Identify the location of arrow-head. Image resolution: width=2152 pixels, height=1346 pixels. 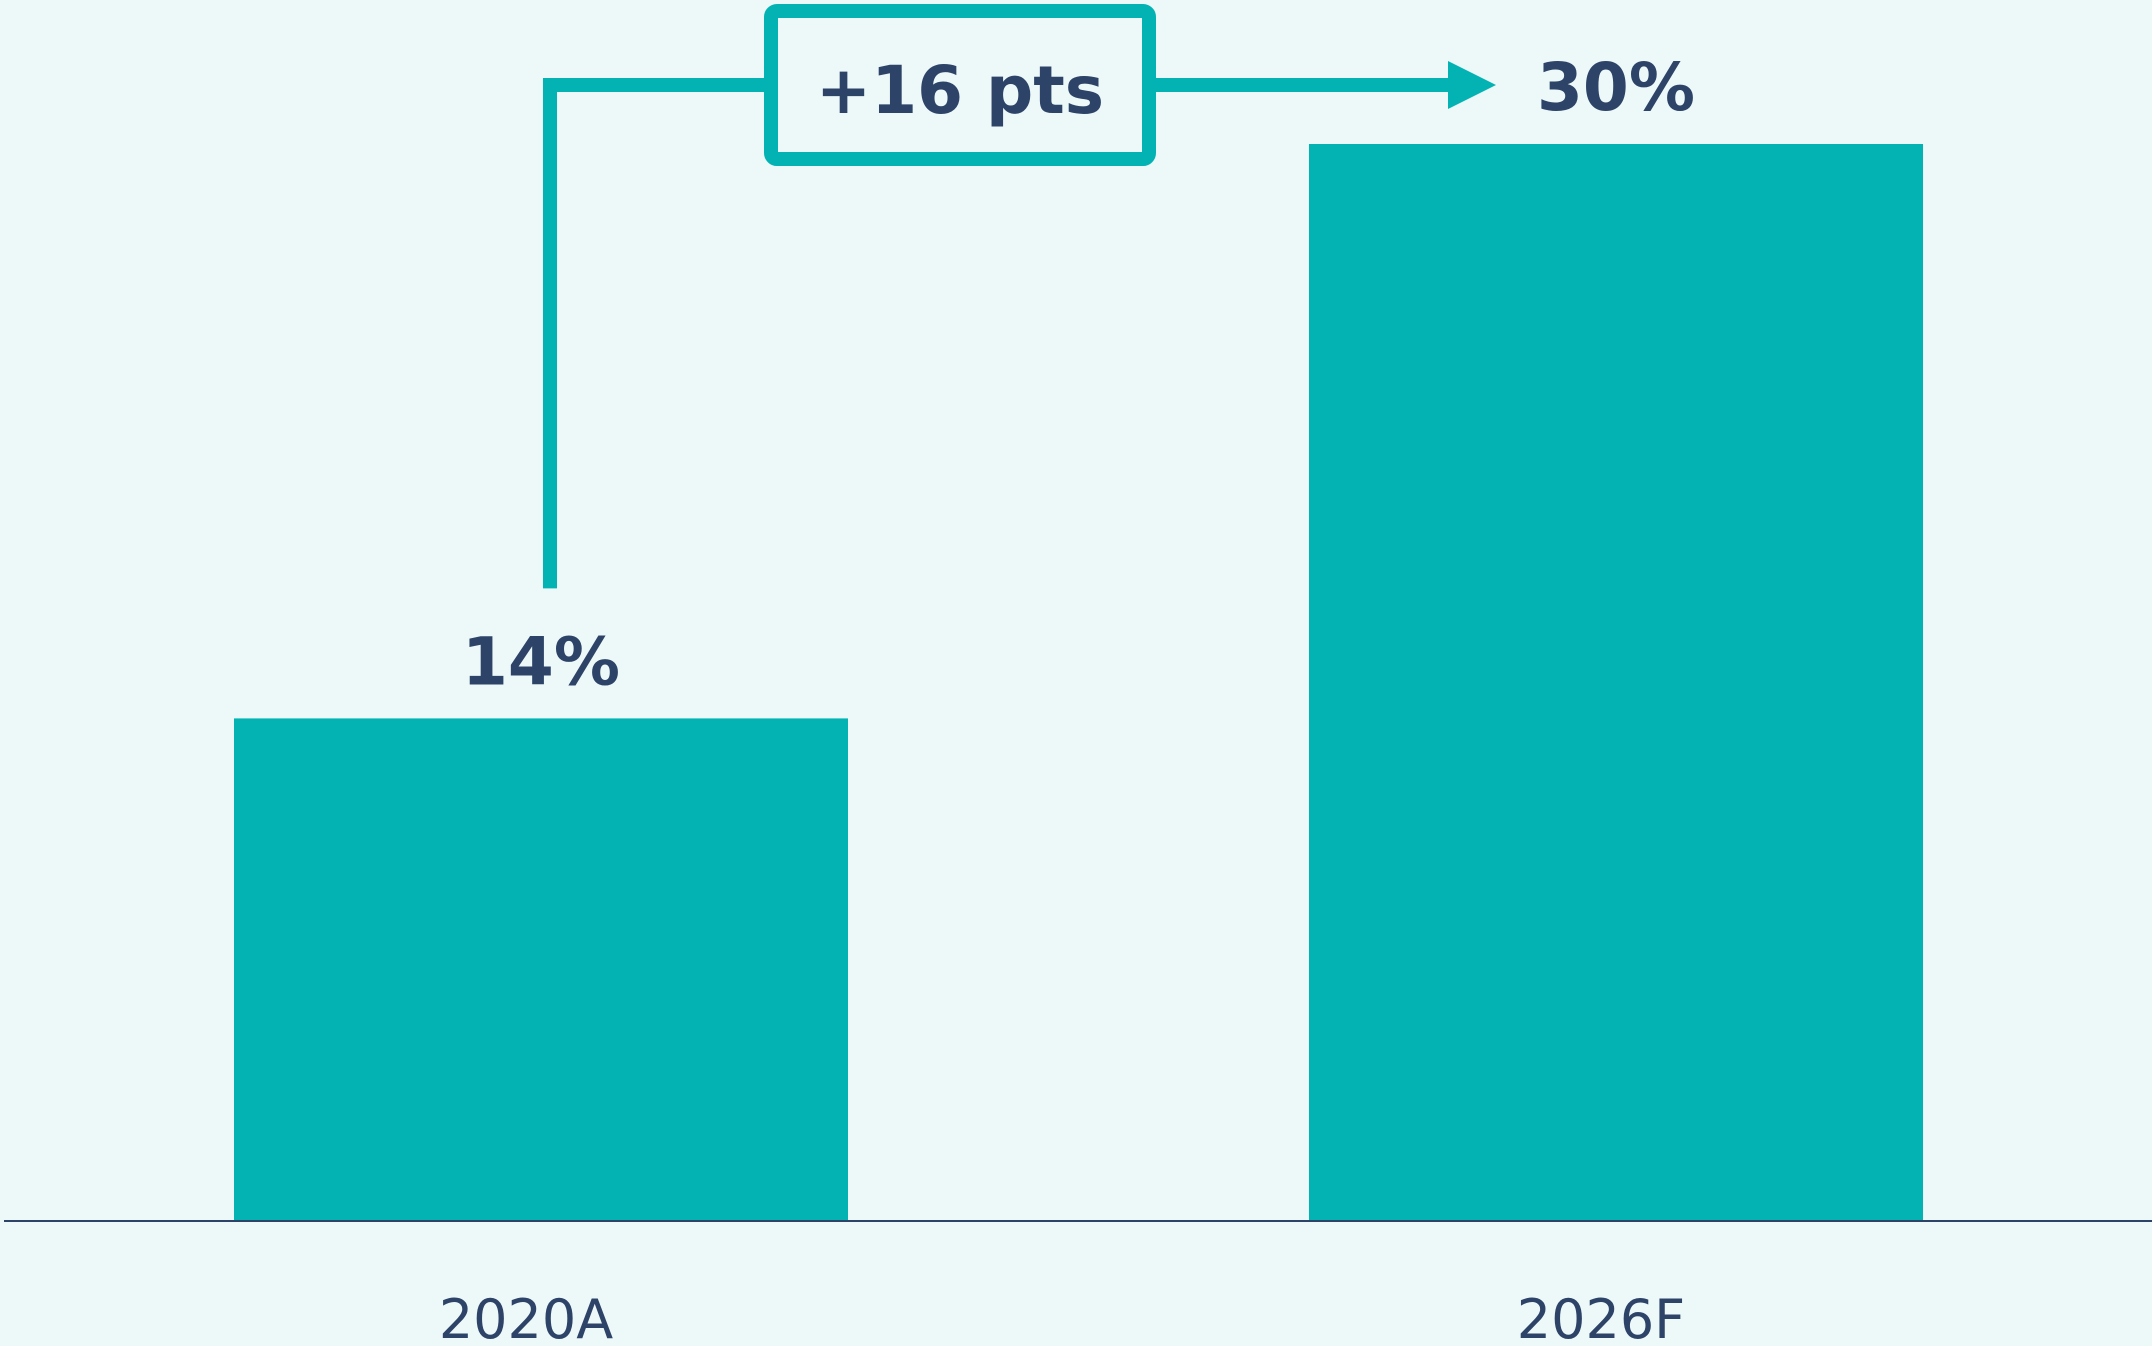
(1472, 85).